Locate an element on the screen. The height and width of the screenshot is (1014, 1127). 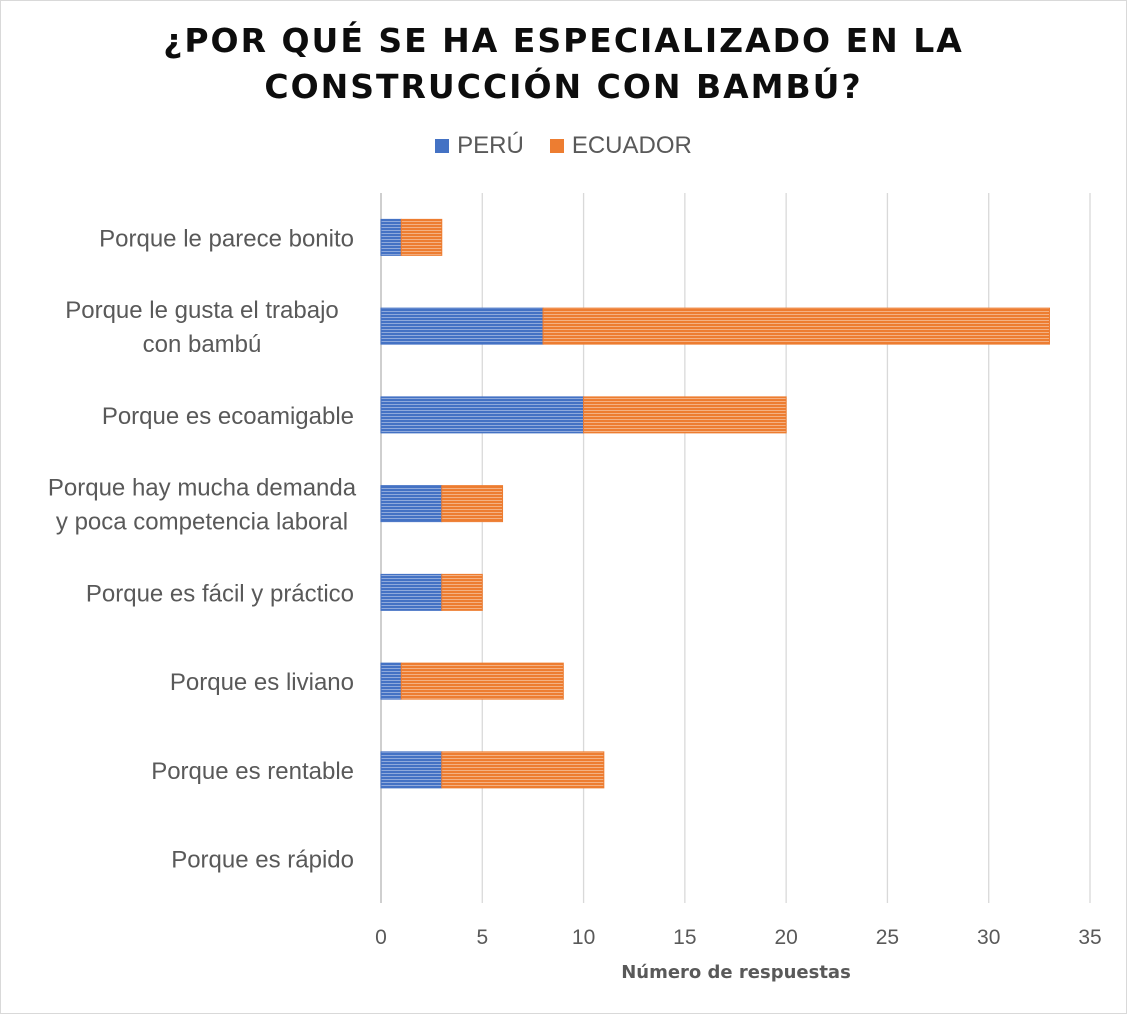
legend-item-ecuador: ECUADOR is located at coordinates (620, 146).